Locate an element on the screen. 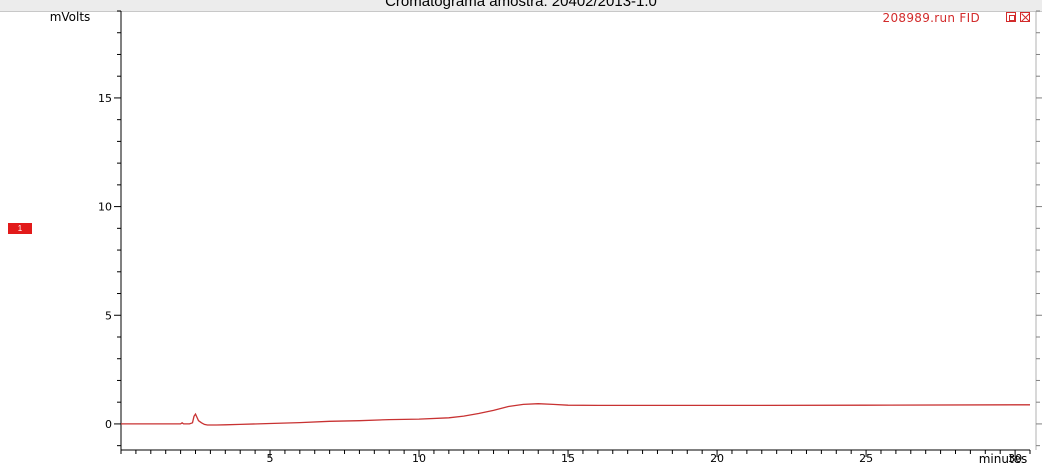 The image size is (1042, 464). x-tick-label: 20 is located at coordinates (717, 458).